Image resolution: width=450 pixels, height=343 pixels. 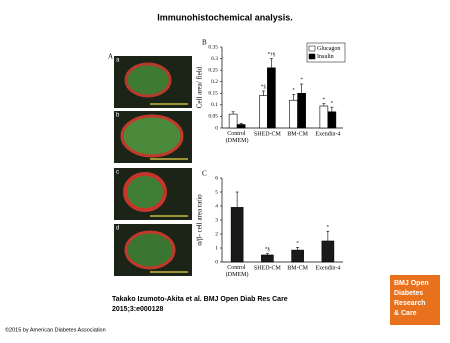 What do you see at coordinates (325, 57) in the screenshot?
I see `legend-label: Insulin` at bounding box center [325, 57].